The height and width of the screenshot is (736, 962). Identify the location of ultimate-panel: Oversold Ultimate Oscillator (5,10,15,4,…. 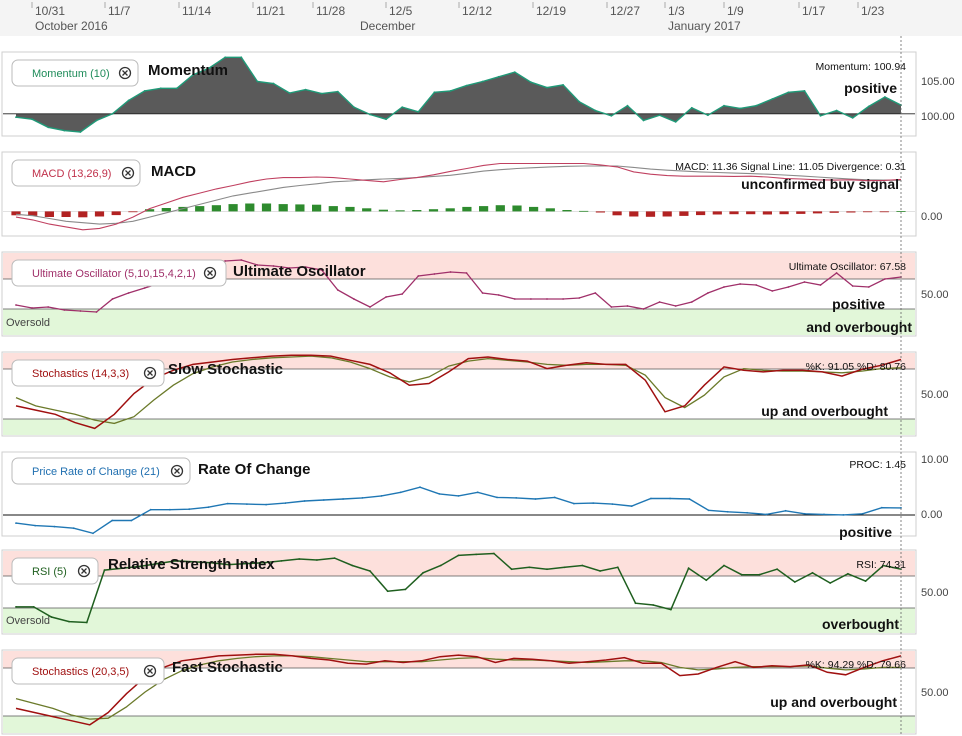
(475, 294).